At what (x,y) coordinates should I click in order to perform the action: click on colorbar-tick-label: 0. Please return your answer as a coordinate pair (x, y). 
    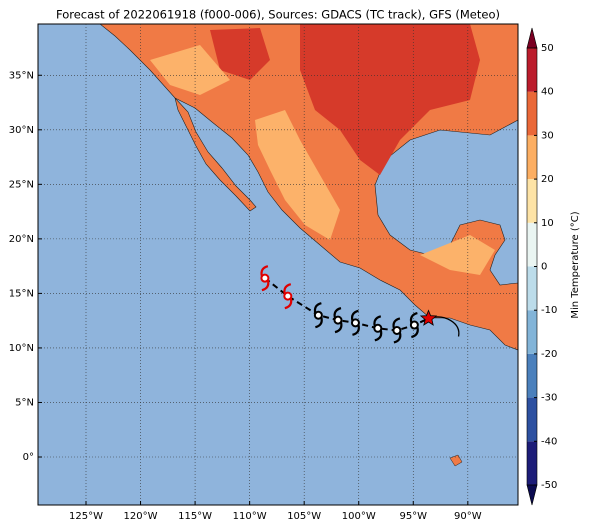
    Looking at the image, I should click on (544, 267).